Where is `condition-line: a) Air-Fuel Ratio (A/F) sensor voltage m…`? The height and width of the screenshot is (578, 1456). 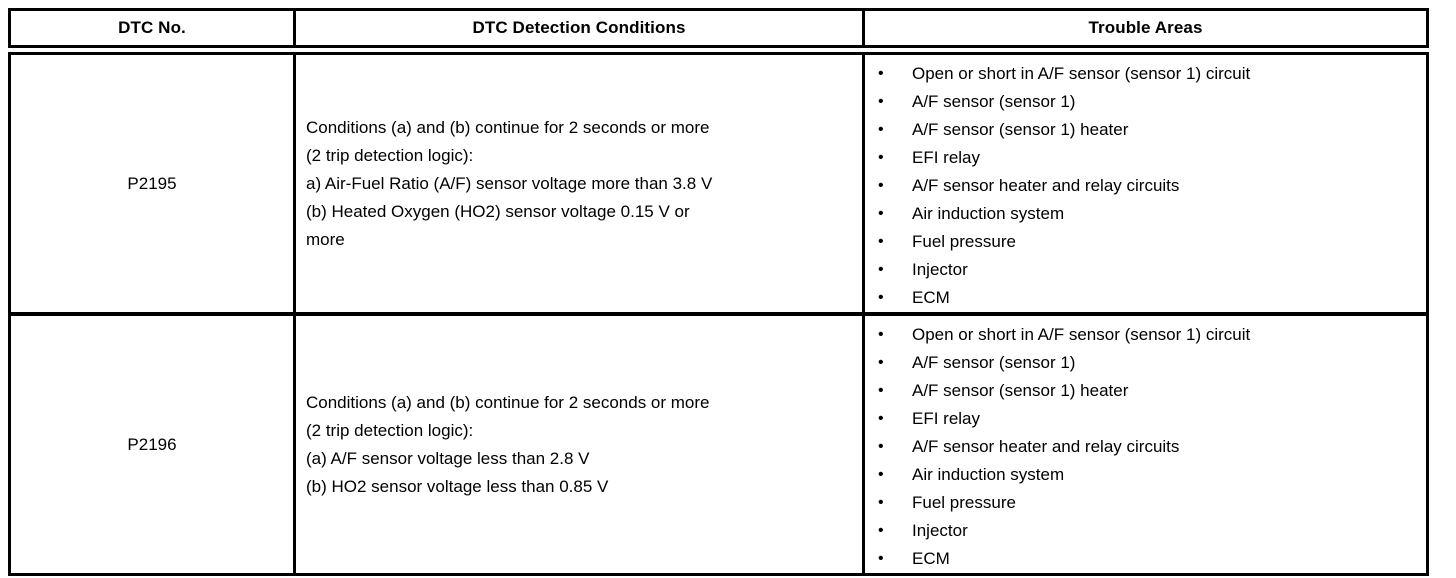
condition-line: a) Air-Fuel Ratio (A/F) sensor voltage m… is located at coordinates (509, 183).